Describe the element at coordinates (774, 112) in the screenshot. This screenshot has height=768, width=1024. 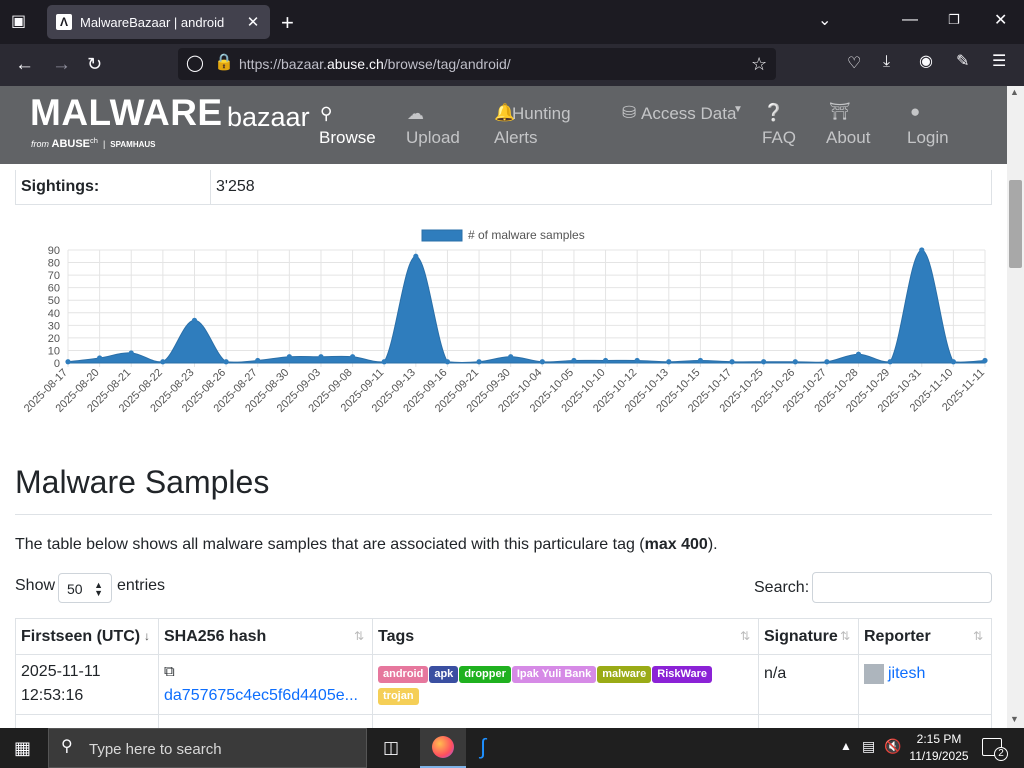
I see `question-icon: ❔` at that location.